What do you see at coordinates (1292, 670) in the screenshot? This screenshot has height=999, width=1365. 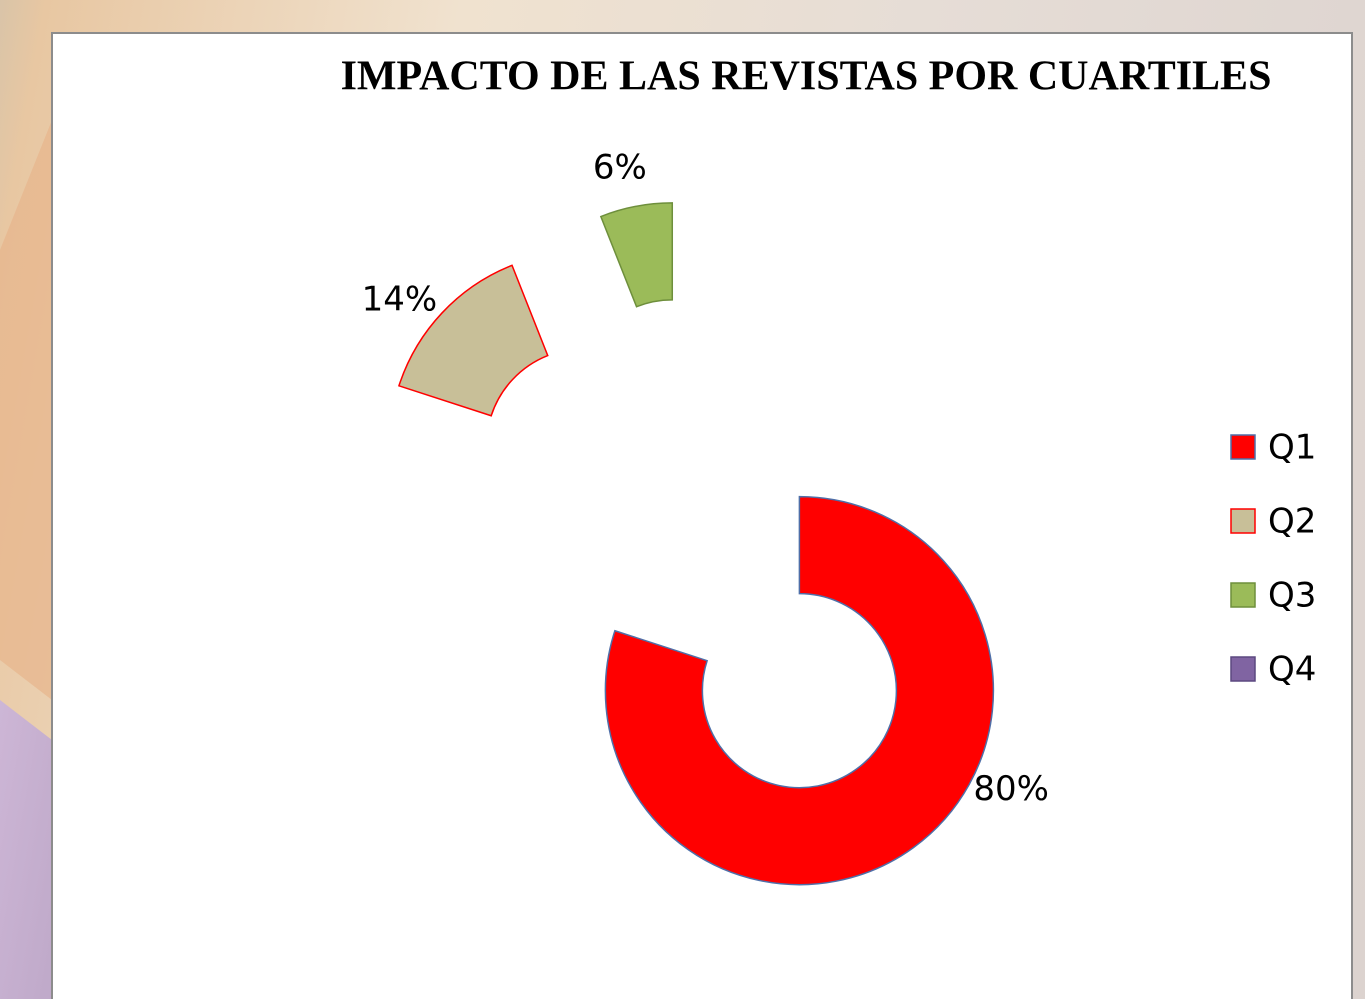 I see `legend-label: Q4` at bounding box center [1292, 670].